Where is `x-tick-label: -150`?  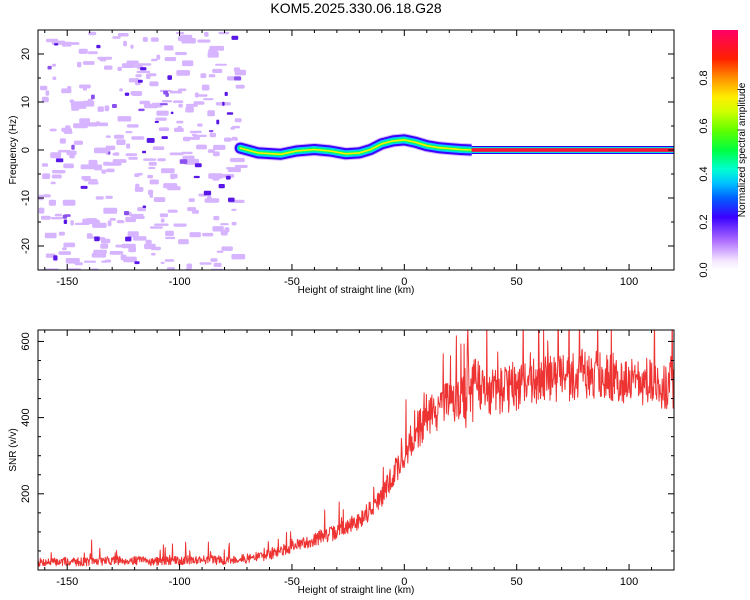
x-tick-label: -150 is located at coordinates (67, 282).